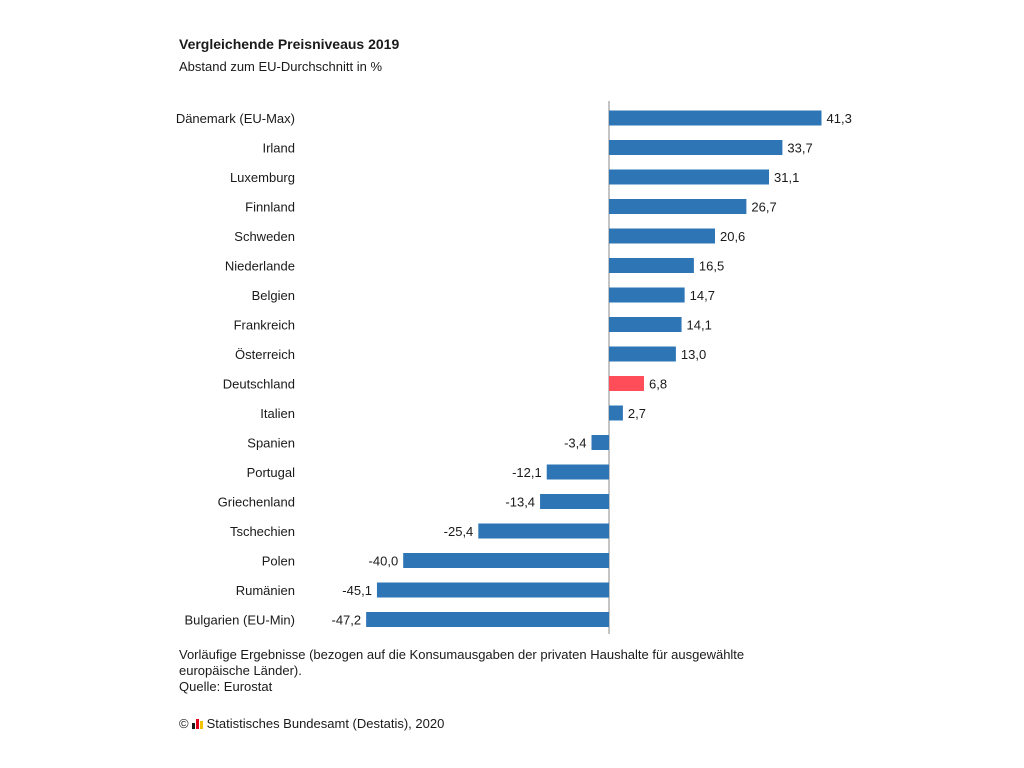  What do you see at coordinates (277, 413) in the screenshot?
I see `category-label: Italien` at bounding box center [277, 413].